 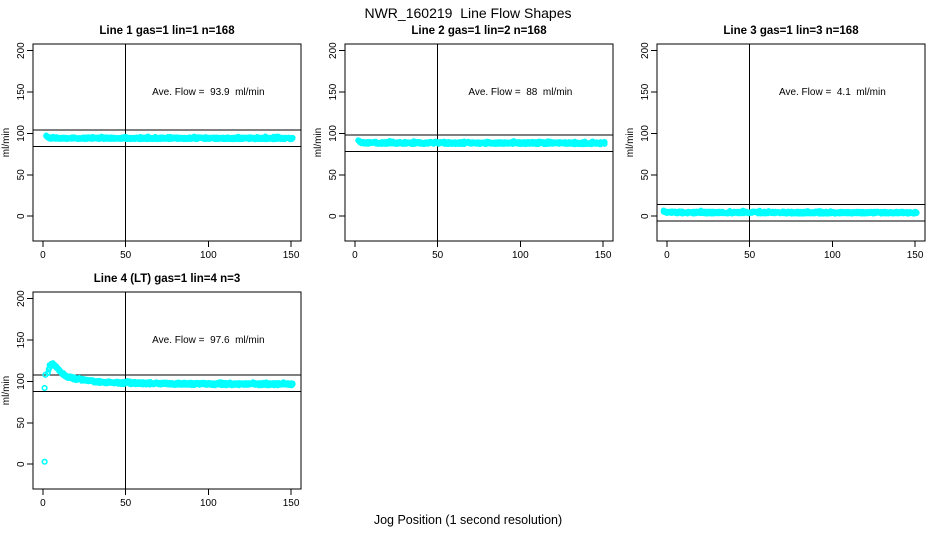 I want to click on panel-title: Line 2 gas=1 lin=2 n=168, so click(x=479, y=31).